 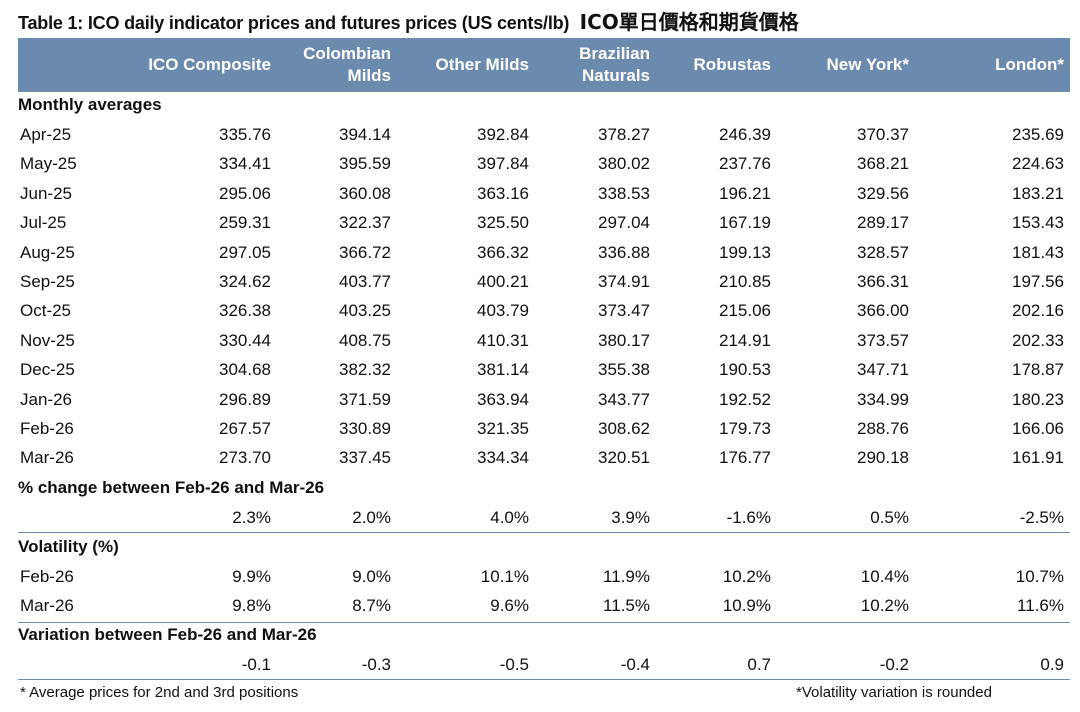 I want to click on row-label: Sep-25, so click(x=47, y=281).